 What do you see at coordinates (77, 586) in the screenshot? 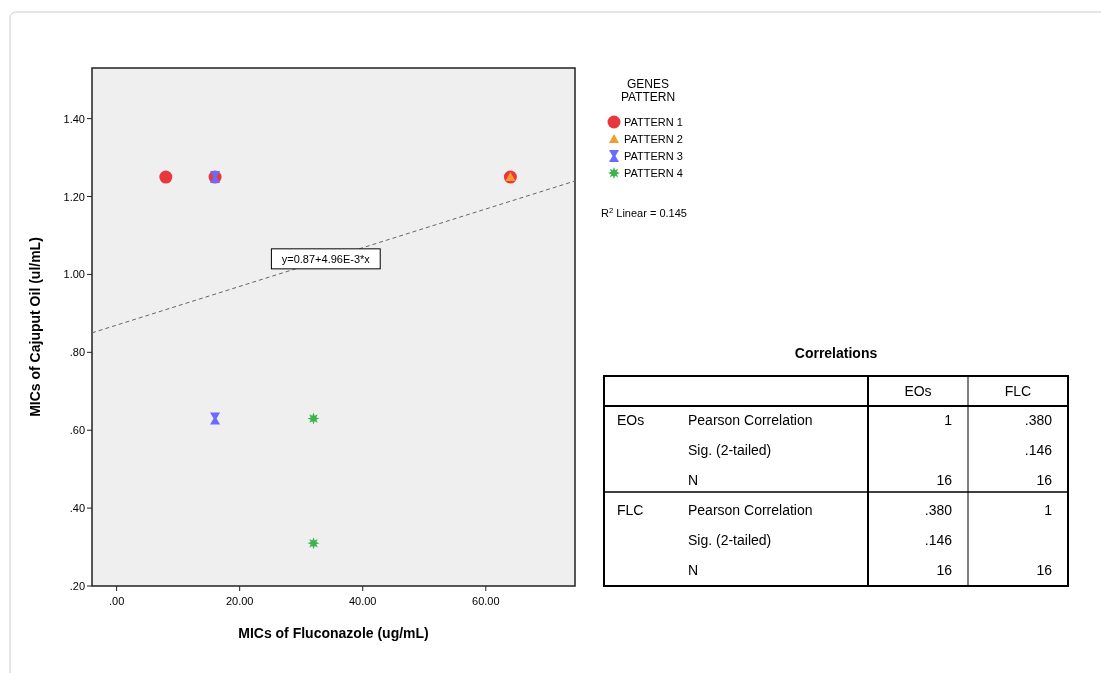
I see `y-tick-label: .20` at bounding box center [77, 586].